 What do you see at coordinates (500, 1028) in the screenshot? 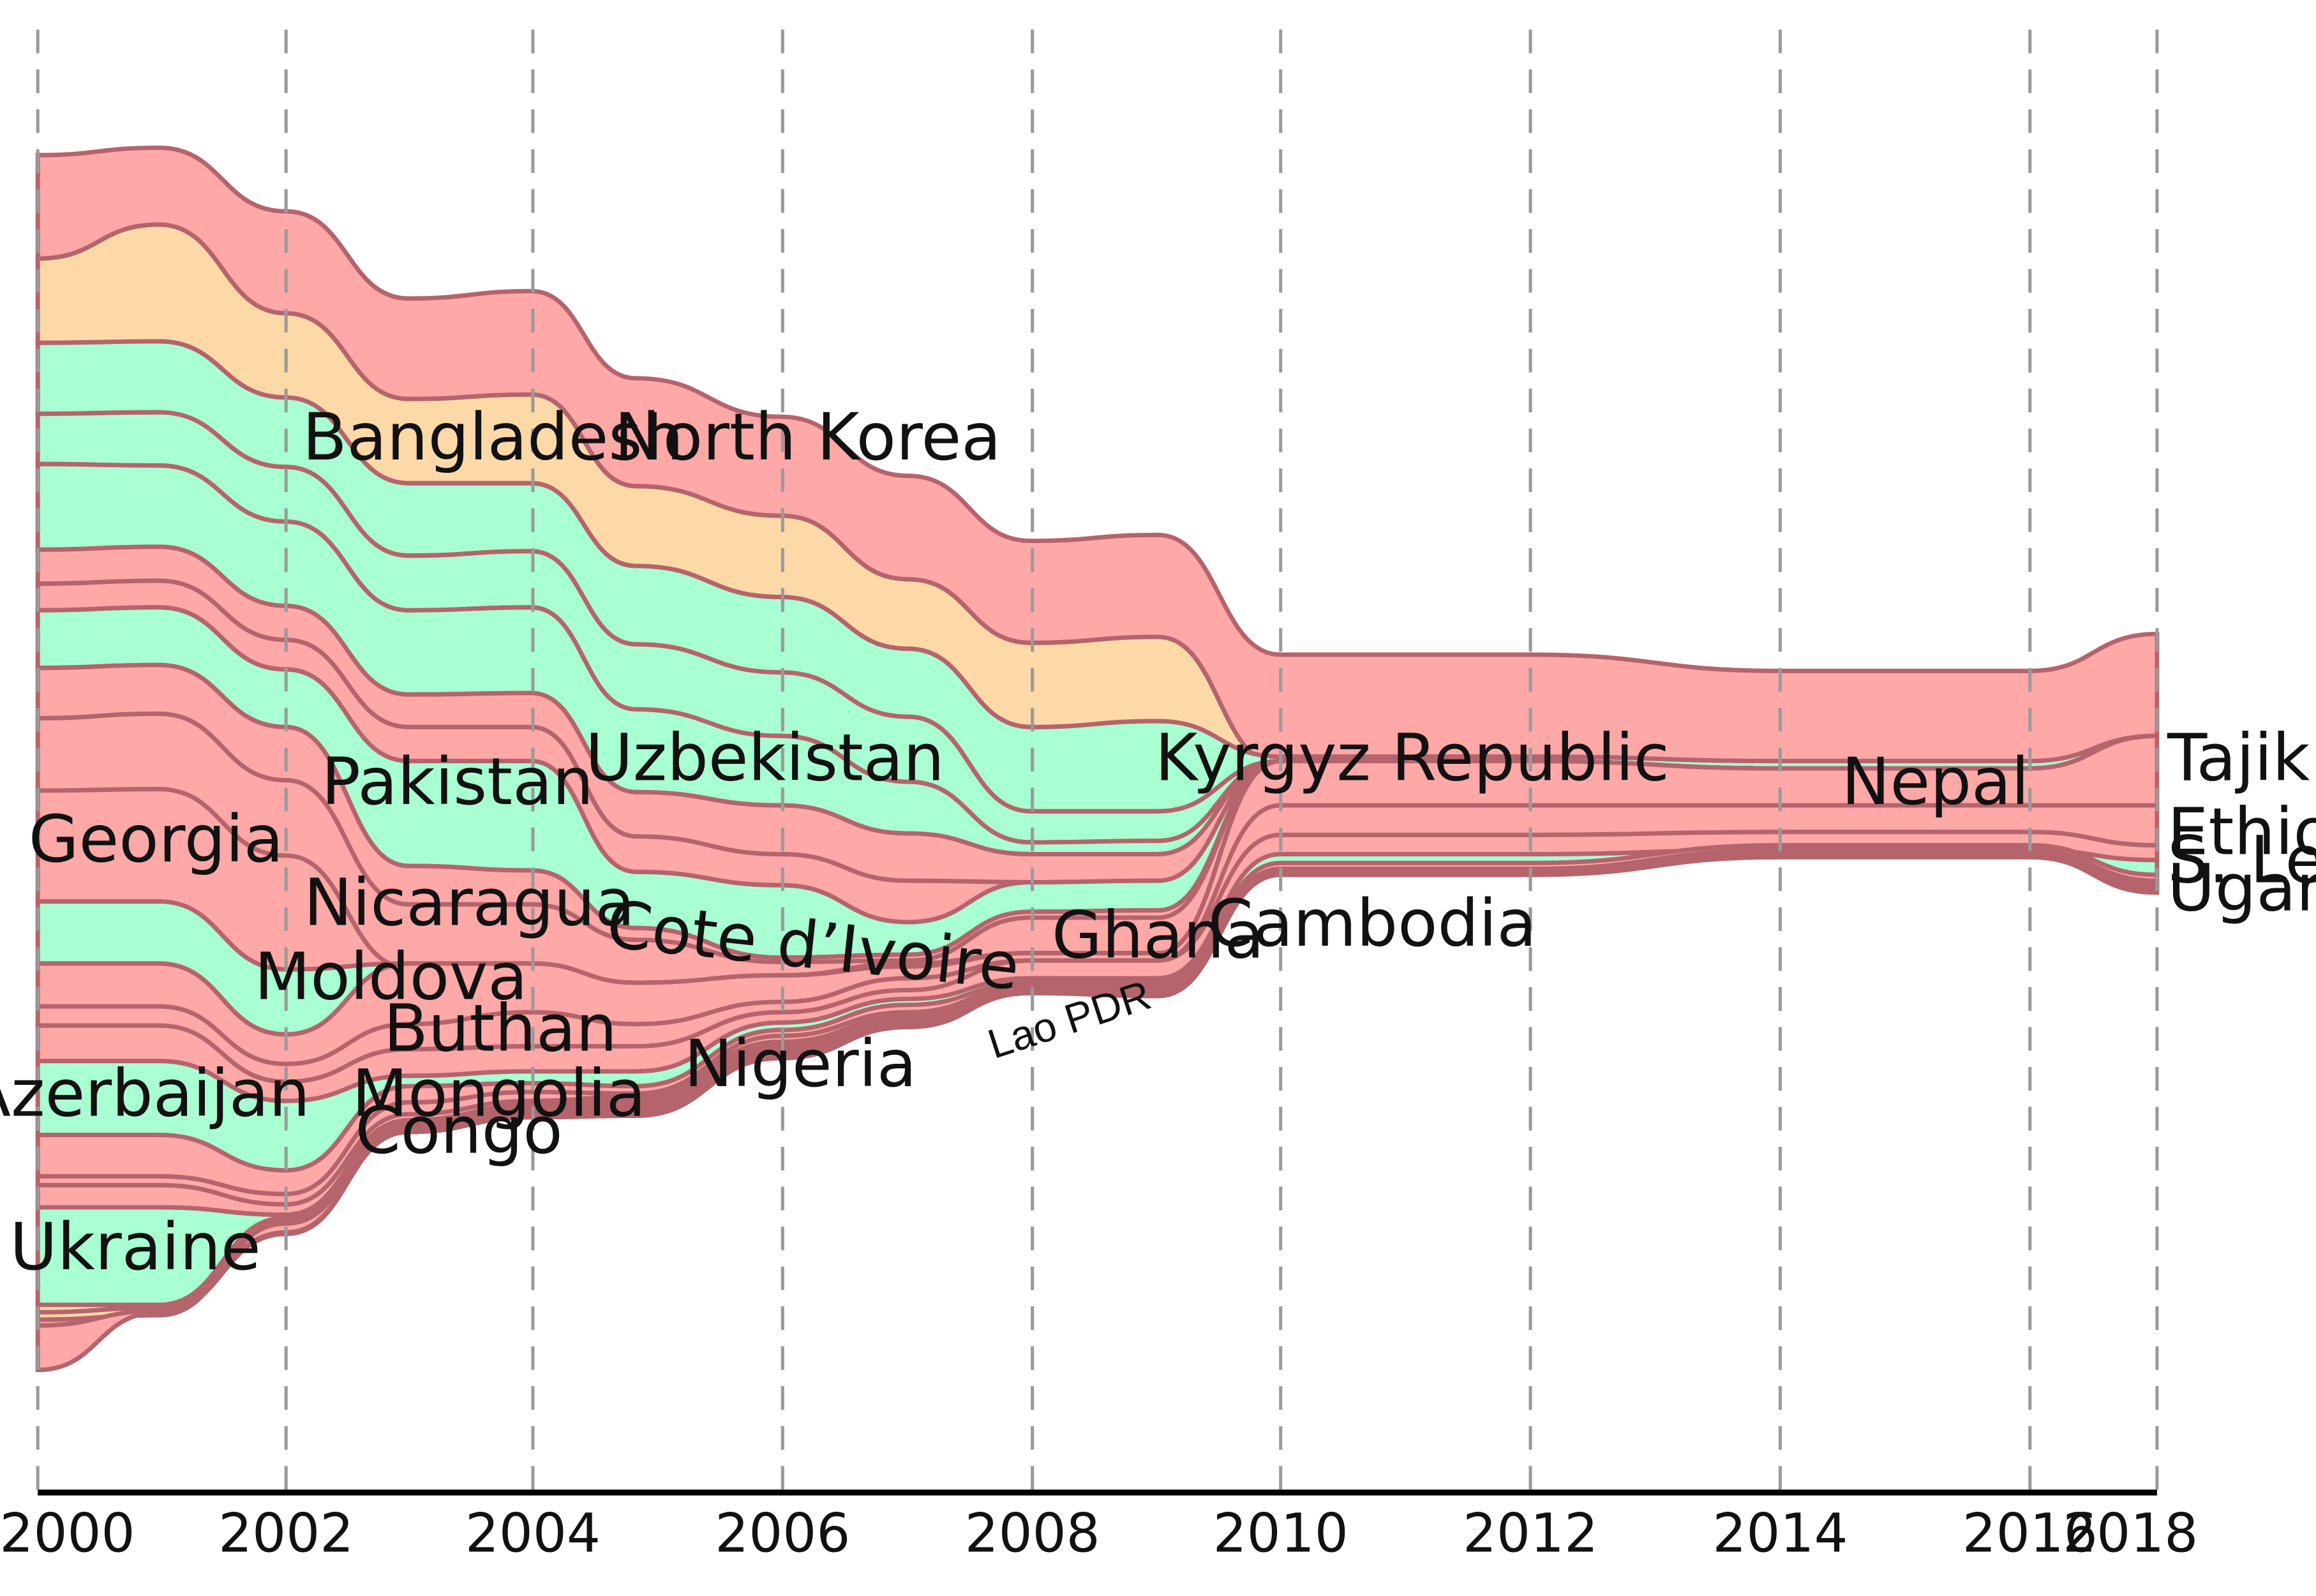
I see `stream-label: Buthan` at bounding box center [500, 1028].